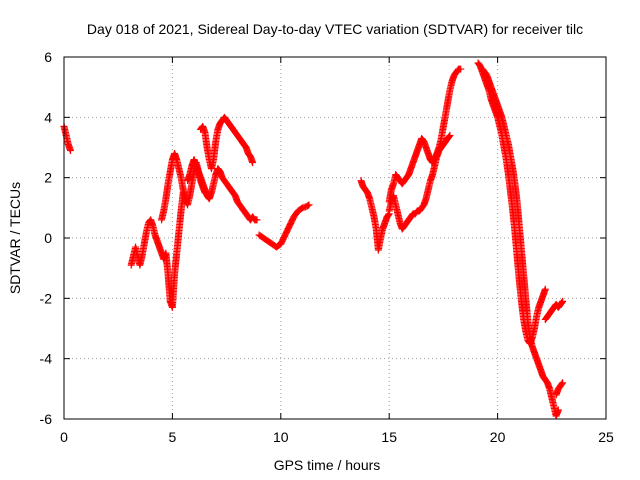 The height and width of the screenshot is (480, 640). What do you see at coordinates (46, 298) in the screenshot?
I see `y-tick-label: -2` at bounding box center [46, 298].